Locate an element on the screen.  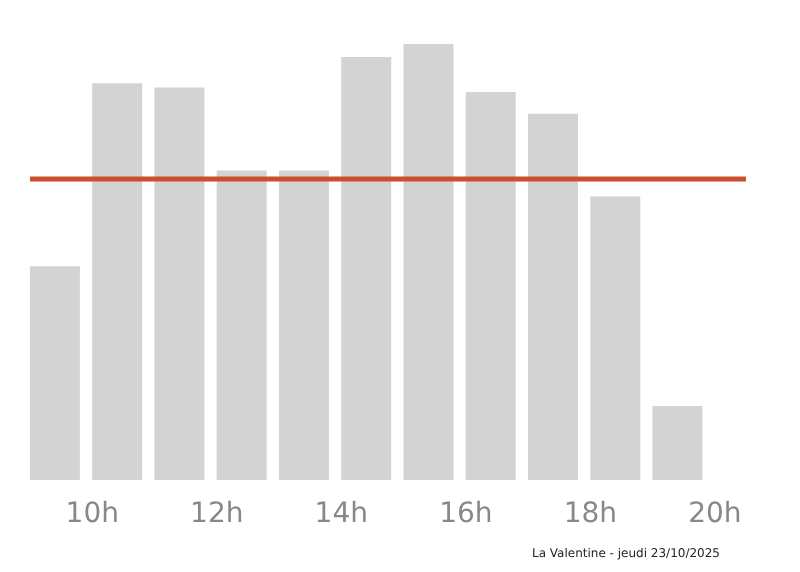
x-tick-label: 12h is located at coordinates (217, 514).